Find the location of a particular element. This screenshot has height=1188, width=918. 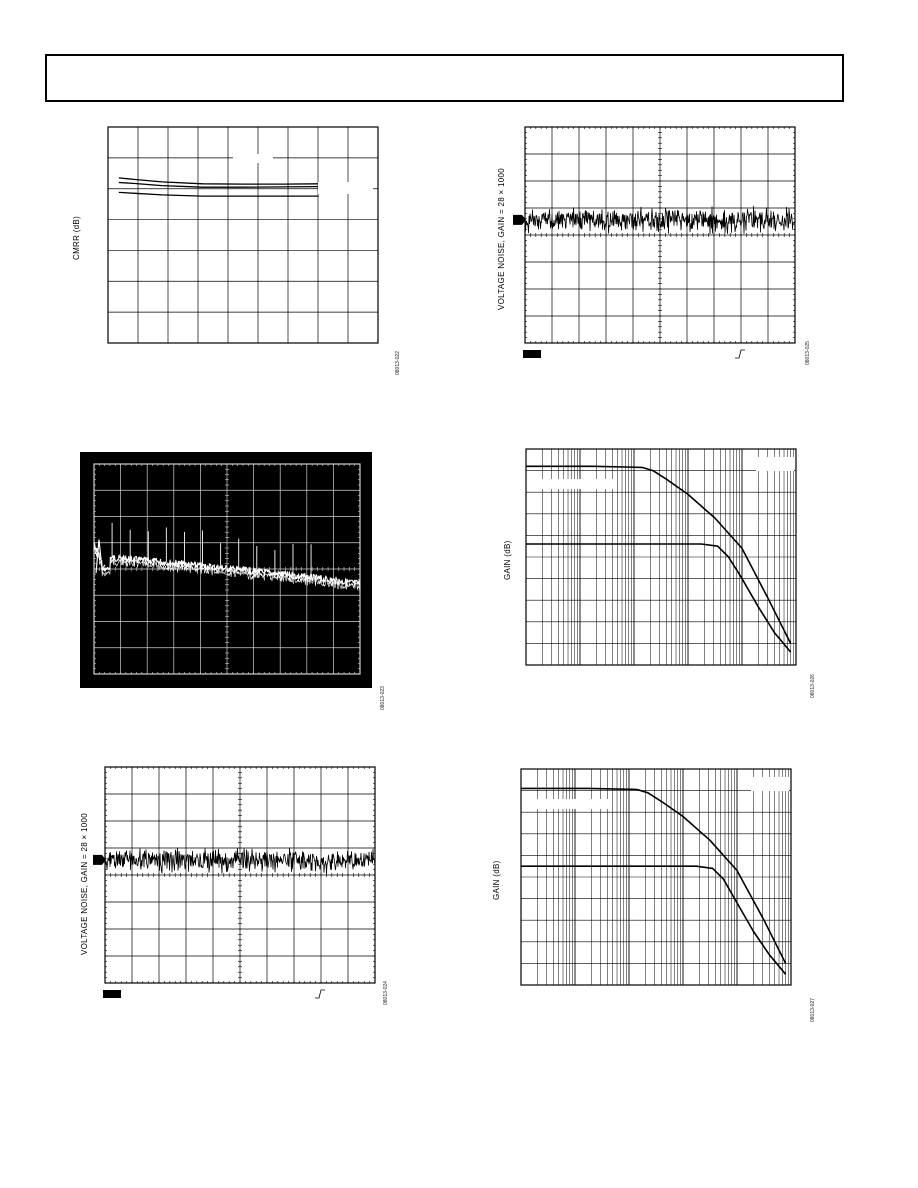

spectrum-chart: 08013-023 is located at coordinates (235, 580).